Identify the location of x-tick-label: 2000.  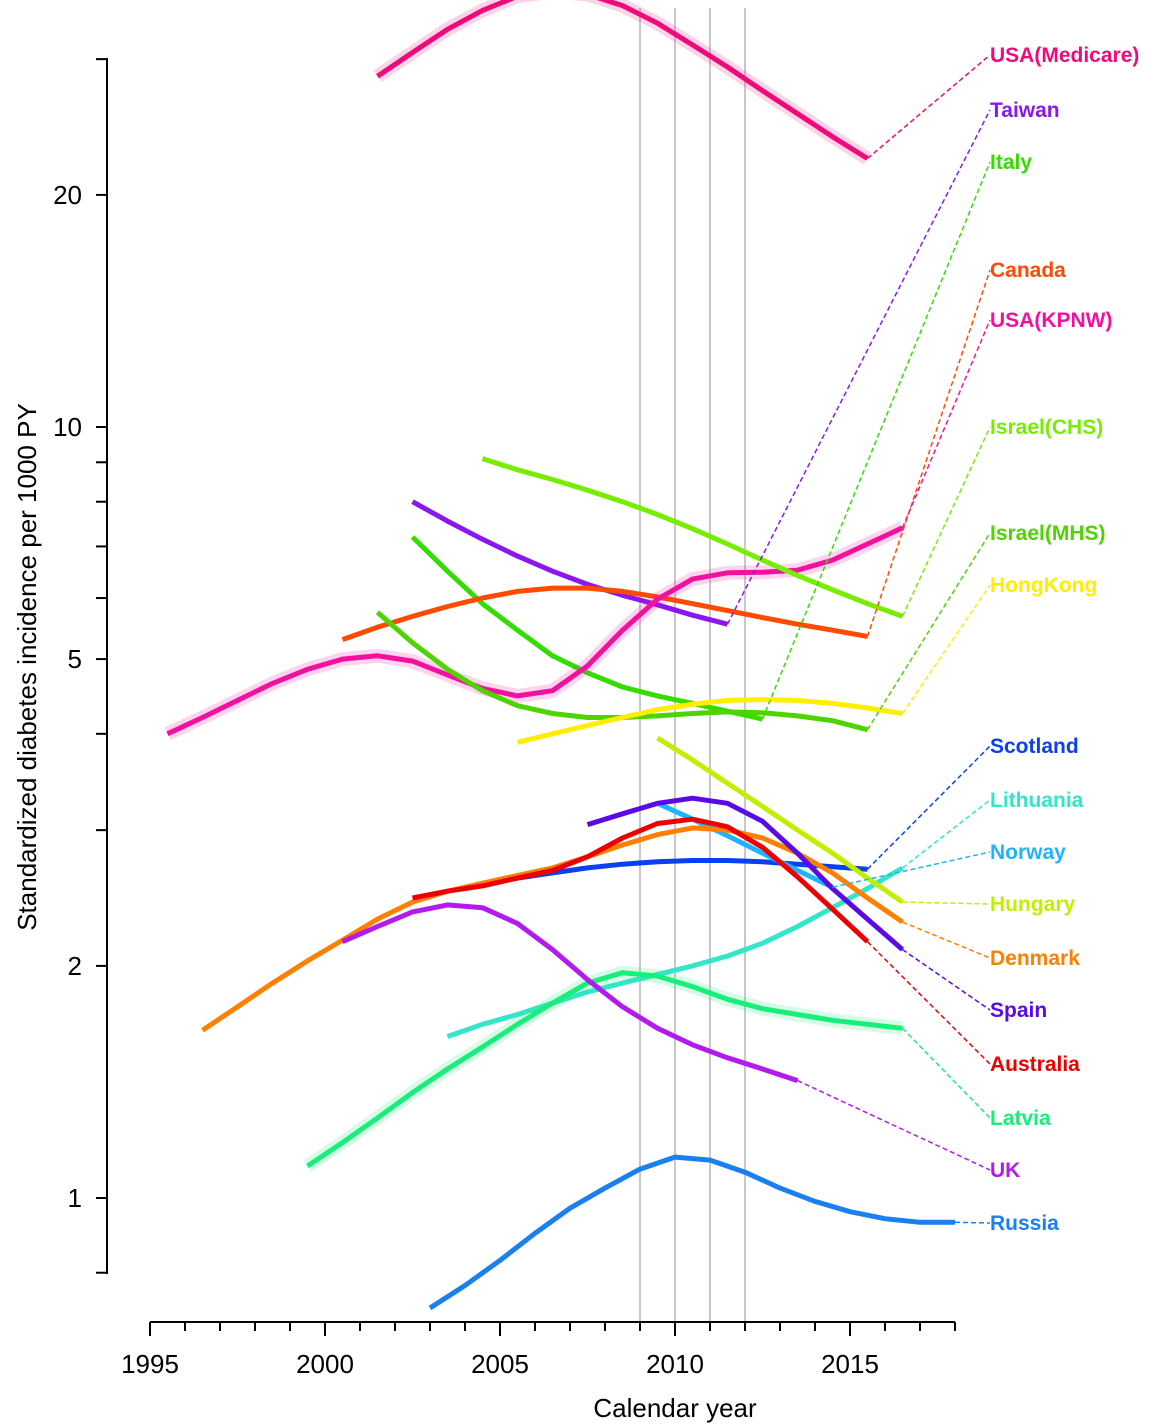
(325, 1364).